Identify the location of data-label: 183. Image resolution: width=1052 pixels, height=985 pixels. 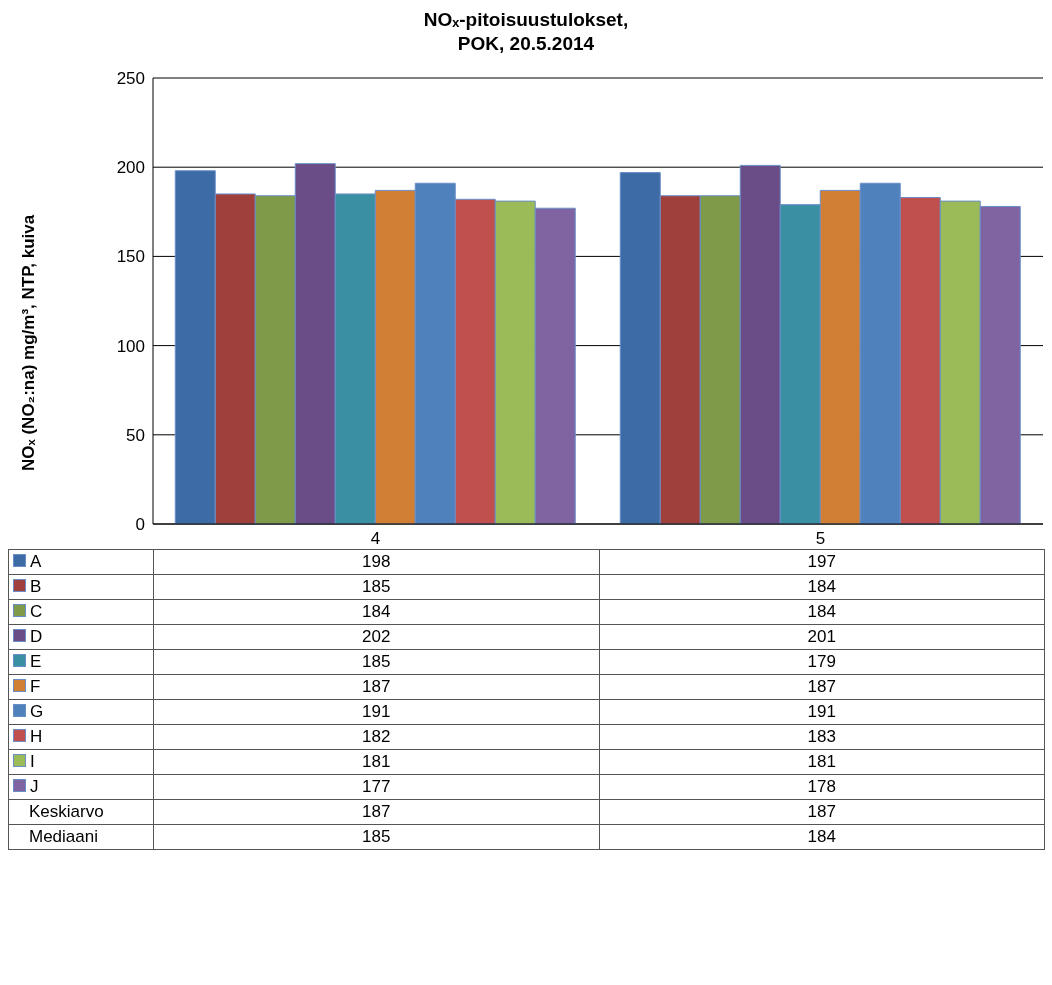
(822, 737).